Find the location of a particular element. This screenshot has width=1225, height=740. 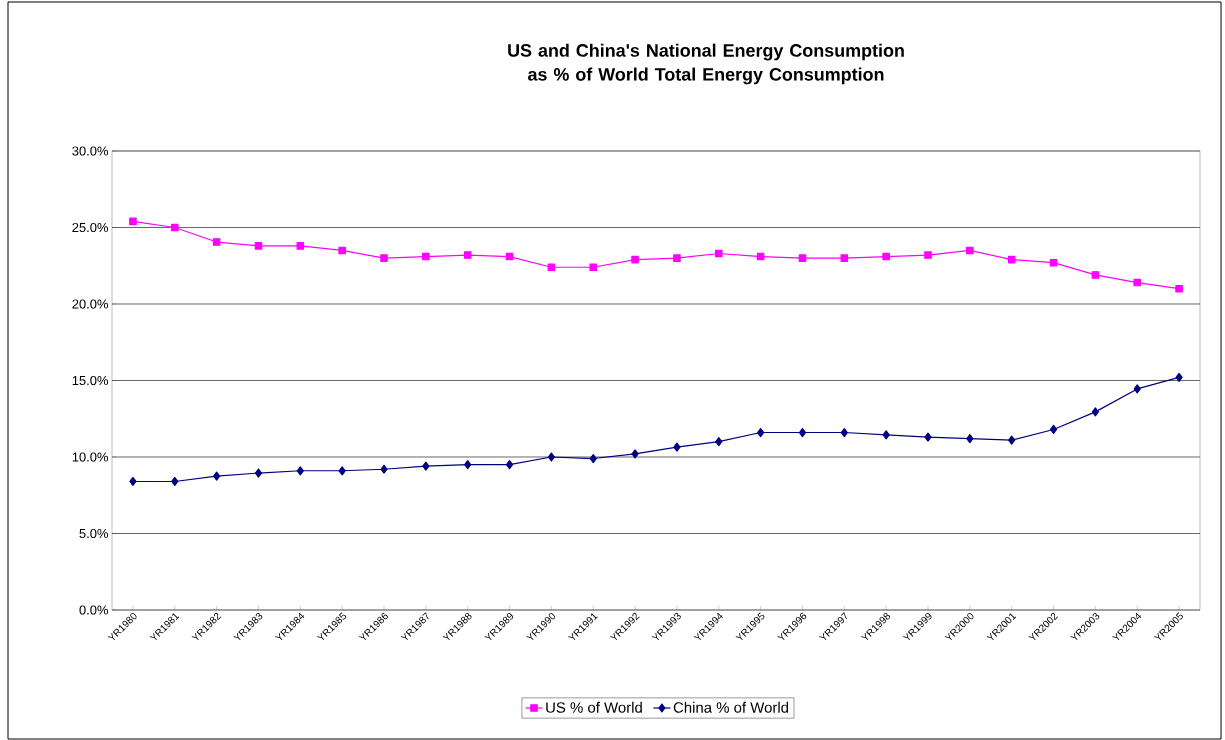

y-tick-label: 10.0% is located at coordinates (90, 457).